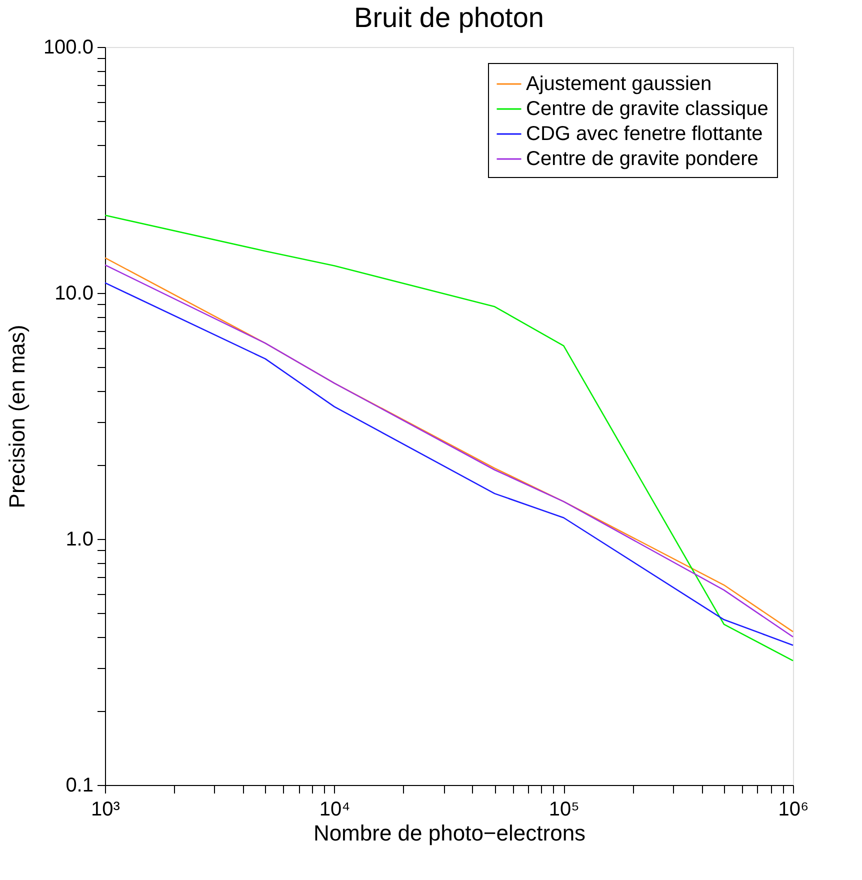 The height and width of the screenshot is (880, 862). What do you see at coordinates (80, 539) in the screenshot?
I see `y-tick-label: 1.0` at bounding box center [80, 539].